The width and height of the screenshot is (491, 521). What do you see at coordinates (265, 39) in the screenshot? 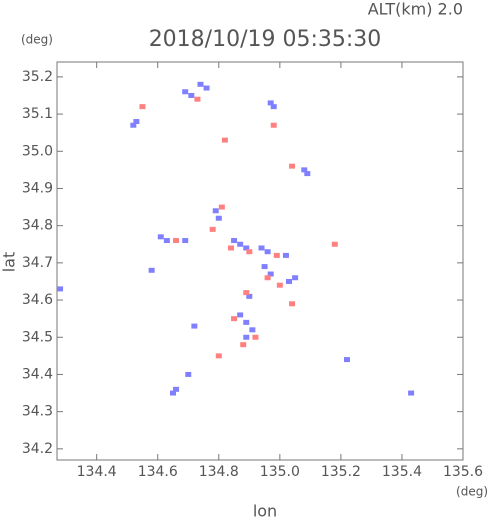
I see `chart-title: 2018/10/19 05:35:30` at bounding box center [265, 39].